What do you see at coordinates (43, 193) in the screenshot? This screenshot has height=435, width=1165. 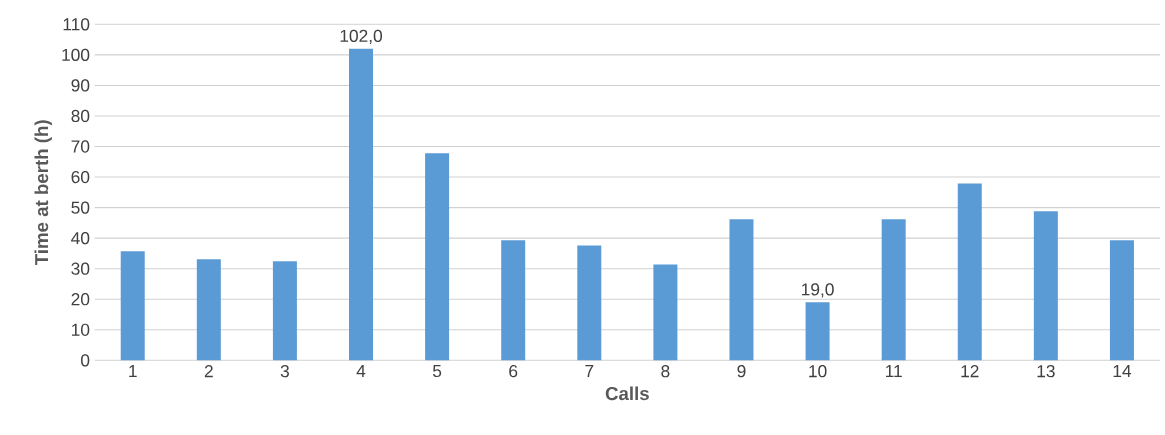 I see `y-axis-title: Time at berth (h)` at bounding box center [43, 193].